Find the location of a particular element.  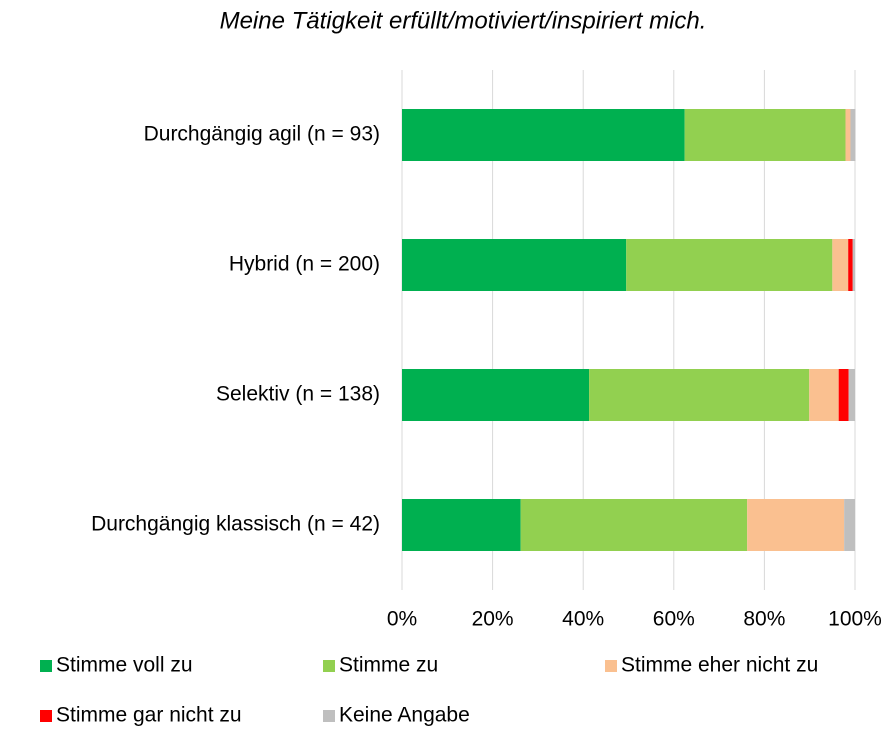

x-tick-label: 60% is located at coordinates (674, 619).